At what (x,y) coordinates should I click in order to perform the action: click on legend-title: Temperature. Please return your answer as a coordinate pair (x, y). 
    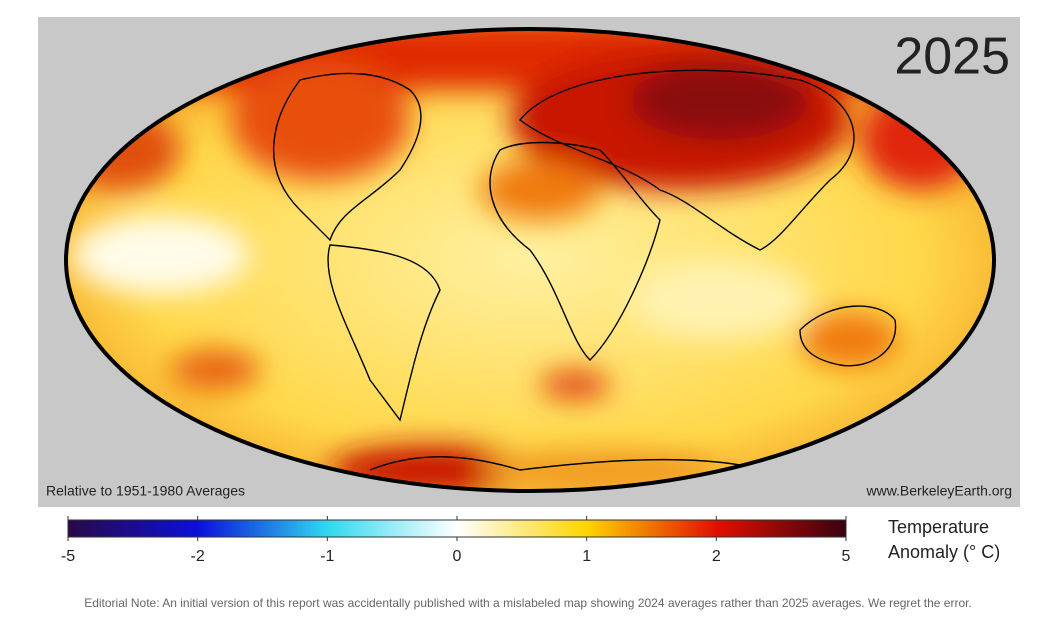
    Looking at the image, I should click on (938, 527).